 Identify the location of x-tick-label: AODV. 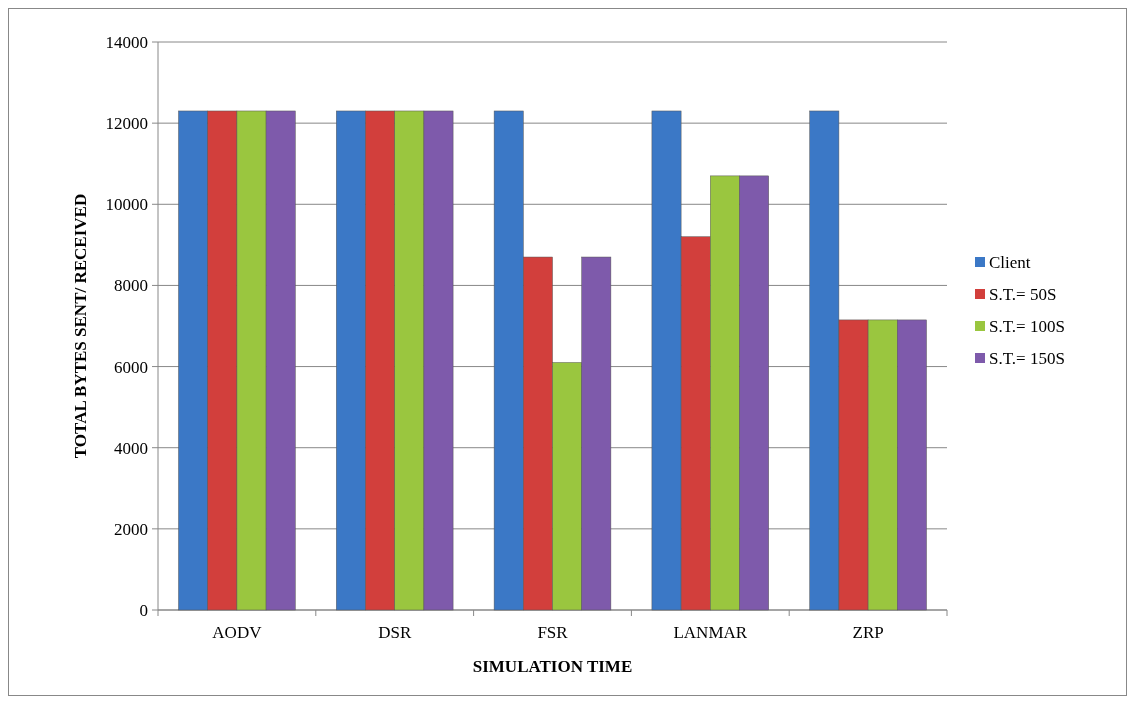
(237, 632).